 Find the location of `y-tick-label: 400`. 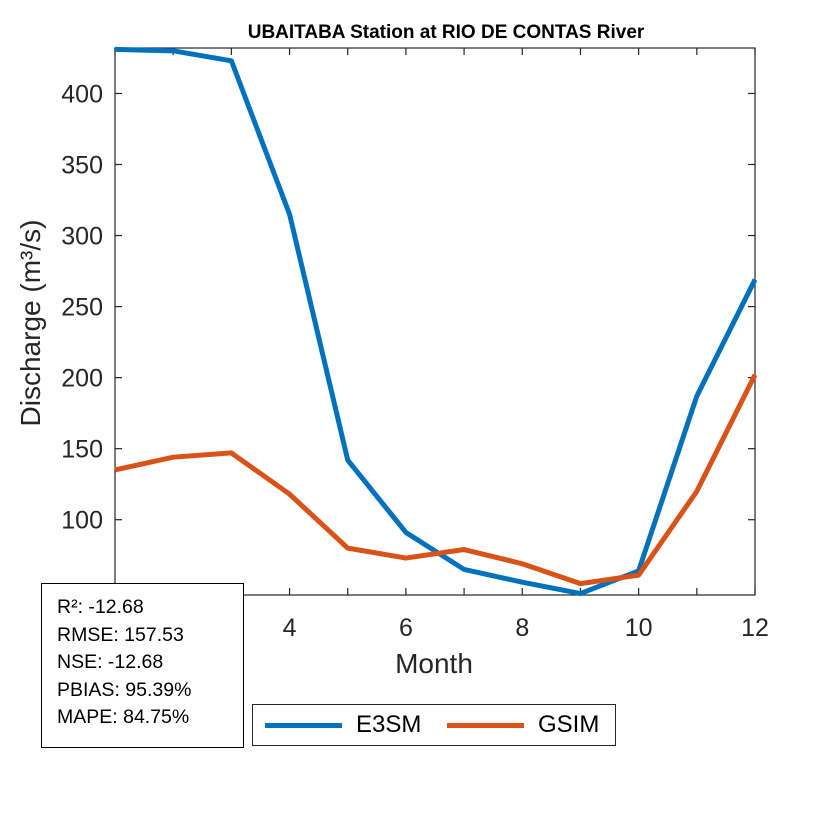

y-tick-label: 400 is located at coordinates (82, 94).